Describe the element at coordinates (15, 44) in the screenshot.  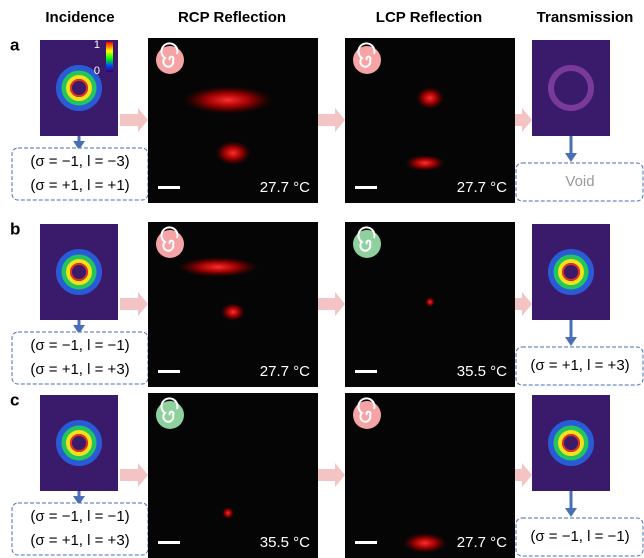
I see `row-label: a` at that location.